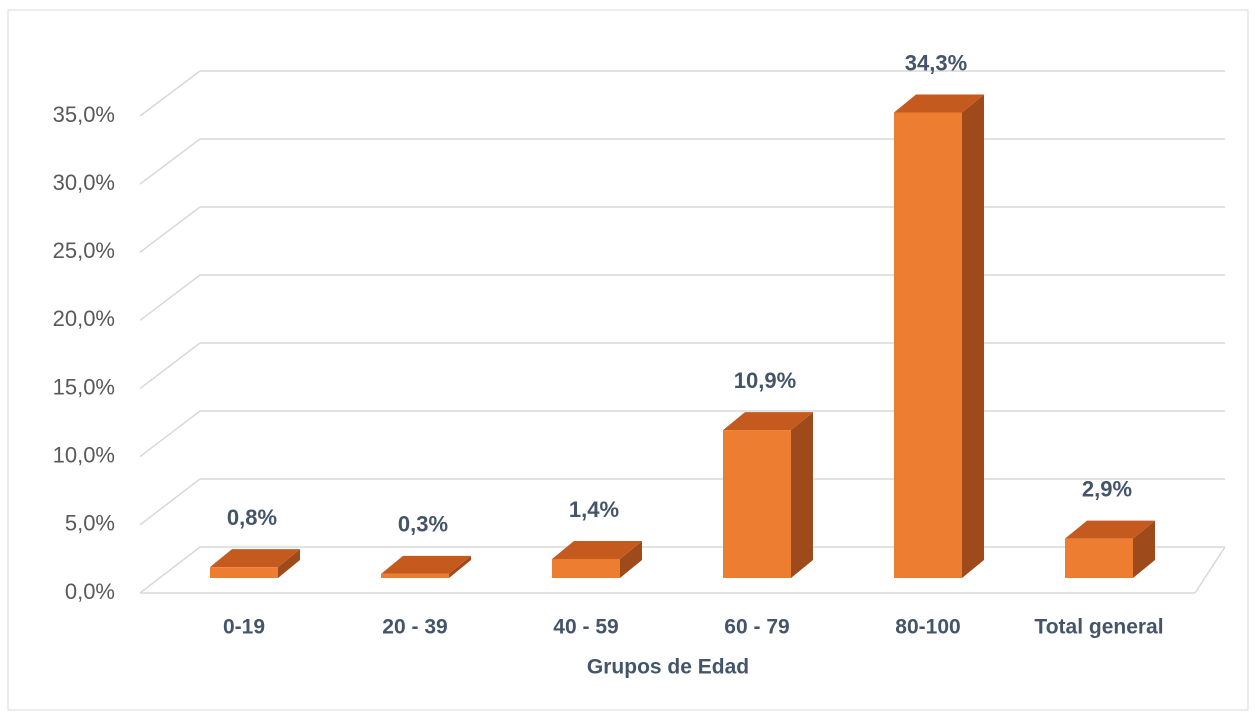  What do you see at coordinates (585, 627) in the screenshot?
I see `x-tick-label: 40 - 59` at bounding box center [585, 627].